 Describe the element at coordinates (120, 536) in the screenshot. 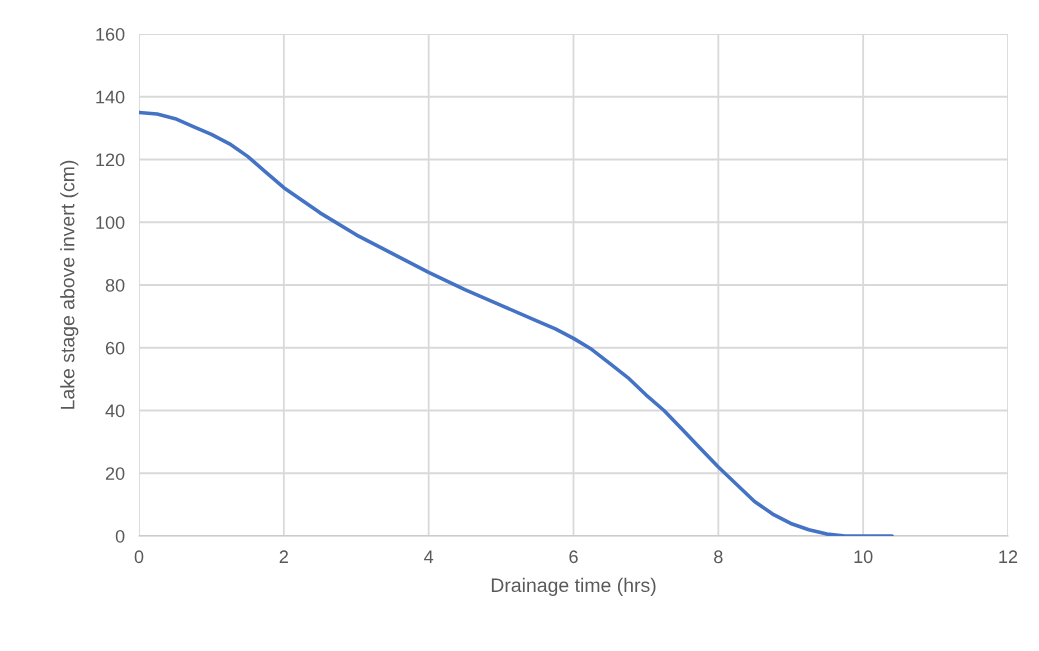

I see `y-tick-label: 0` at that location.